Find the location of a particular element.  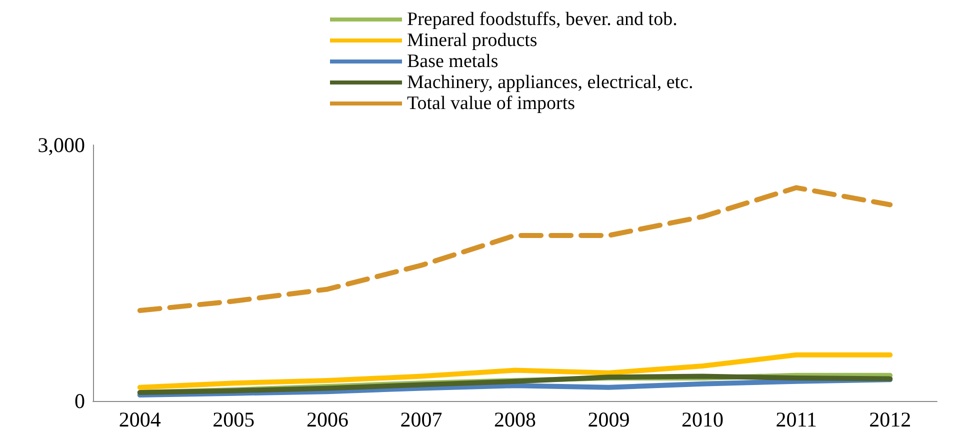

x-tick-label: 2007 is located at coordinates (421, 420).